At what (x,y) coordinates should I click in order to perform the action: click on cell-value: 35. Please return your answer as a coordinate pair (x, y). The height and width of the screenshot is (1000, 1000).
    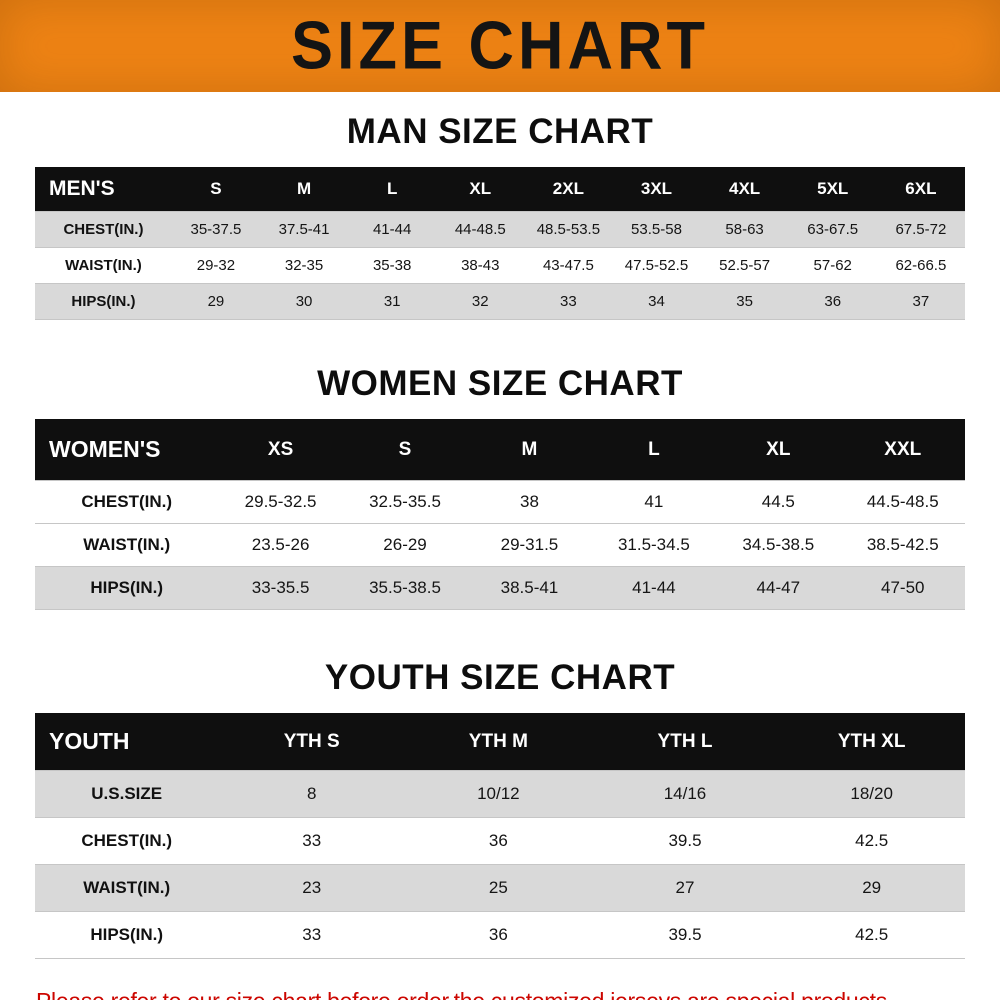
    Looking at the image, I should click on (744, 301).